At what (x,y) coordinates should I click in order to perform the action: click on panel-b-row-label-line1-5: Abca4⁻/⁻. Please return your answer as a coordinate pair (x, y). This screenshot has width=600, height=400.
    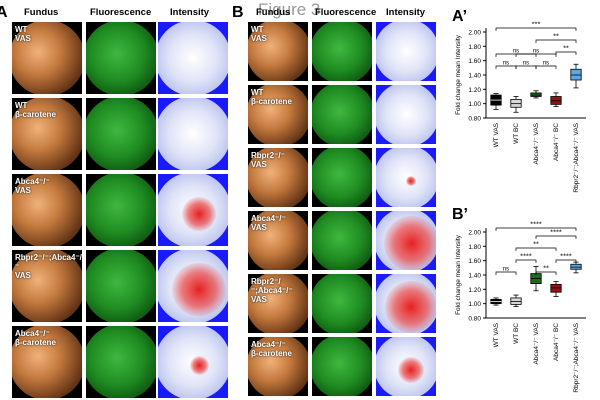
    Looking at the image, I should click on (268, 344).